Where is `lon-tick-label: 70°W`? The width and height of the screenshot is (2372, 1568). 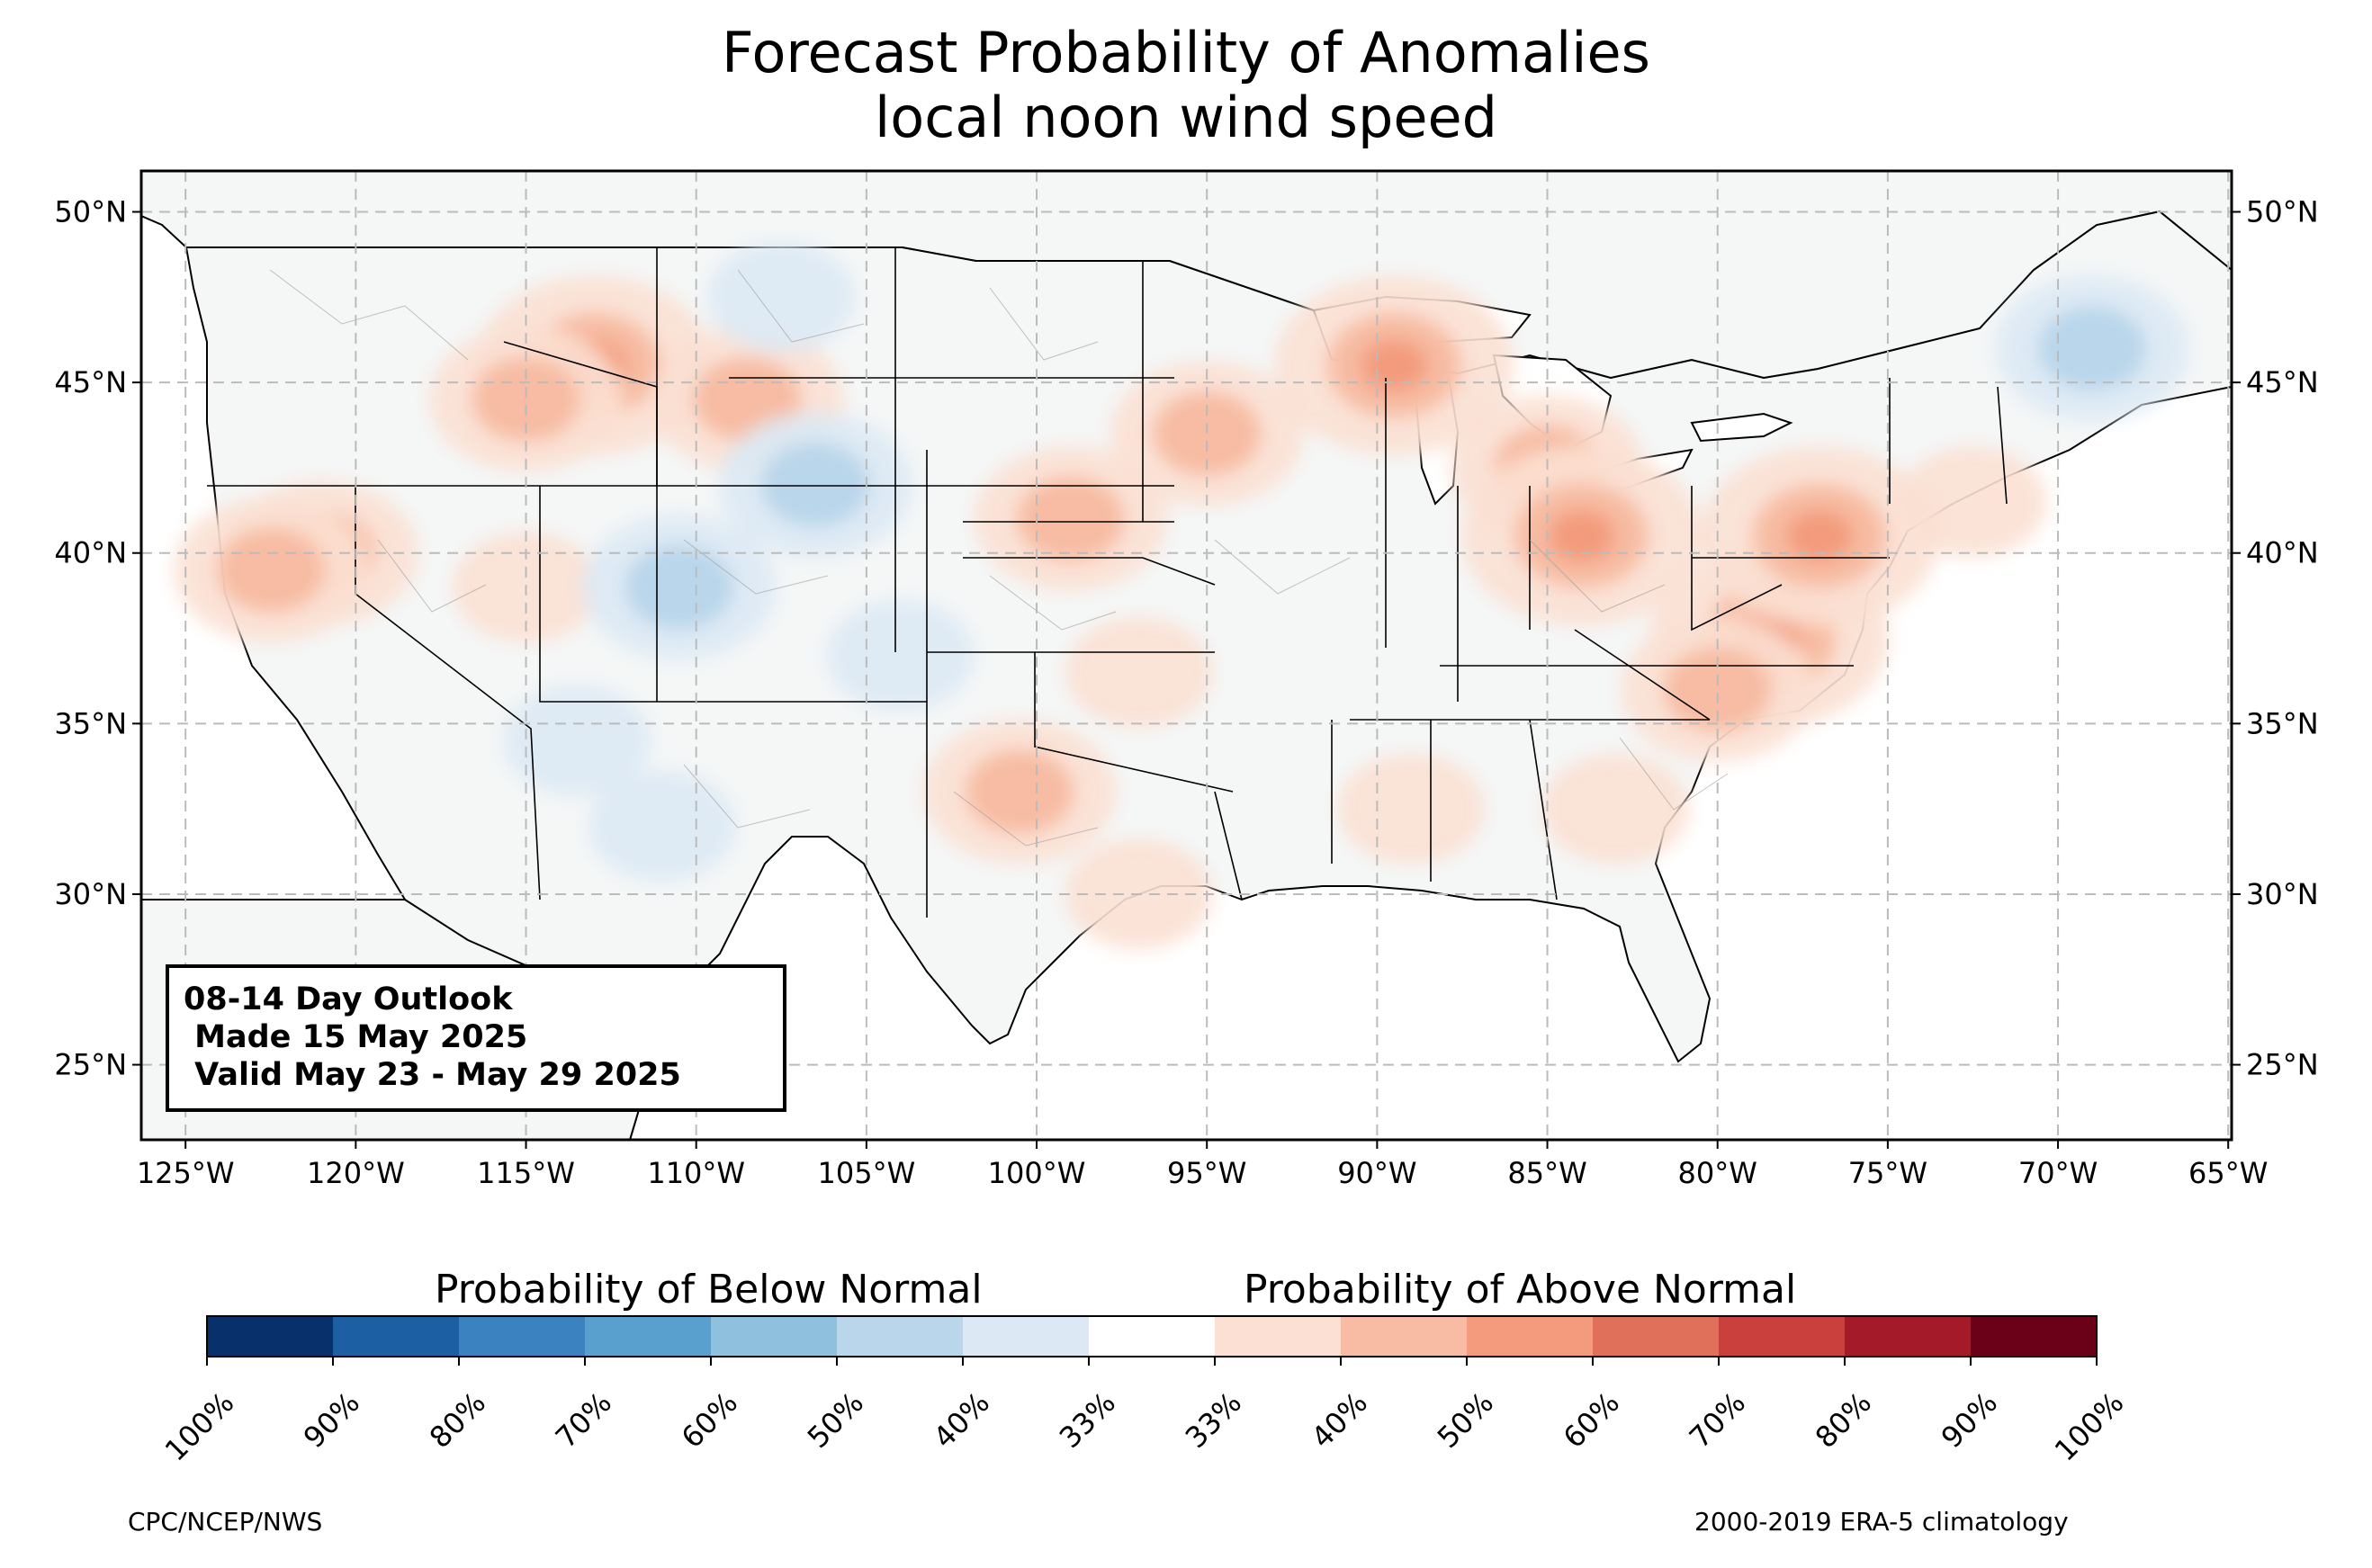
lon-tick-label: 70°W is located at coordinates (2058, 1173).